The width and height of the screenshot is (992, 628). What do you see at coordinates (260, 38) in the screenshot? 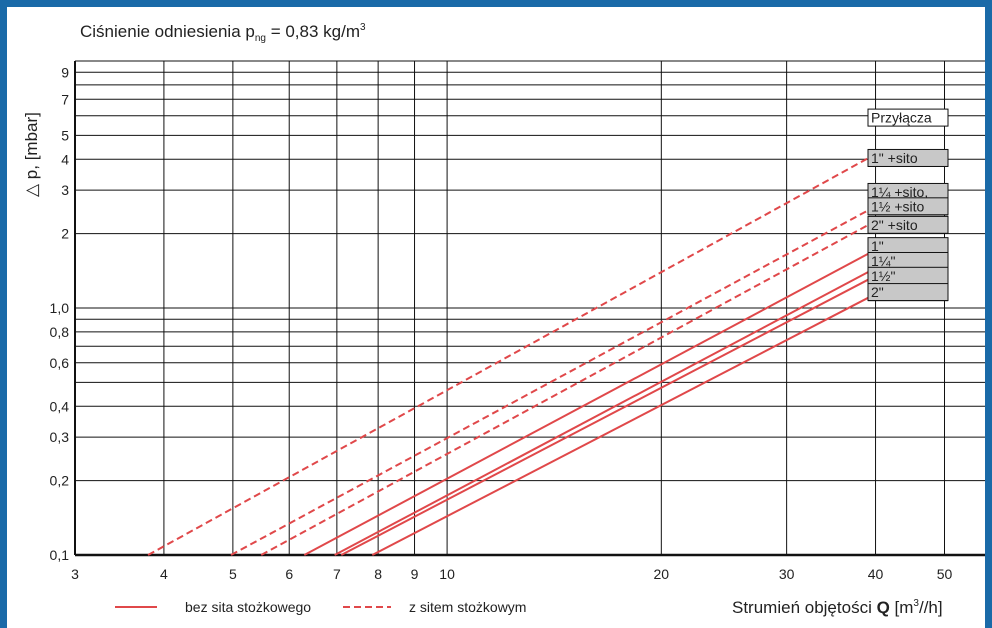
I see `title-subscript: ng` at bounding box center [260, 38].